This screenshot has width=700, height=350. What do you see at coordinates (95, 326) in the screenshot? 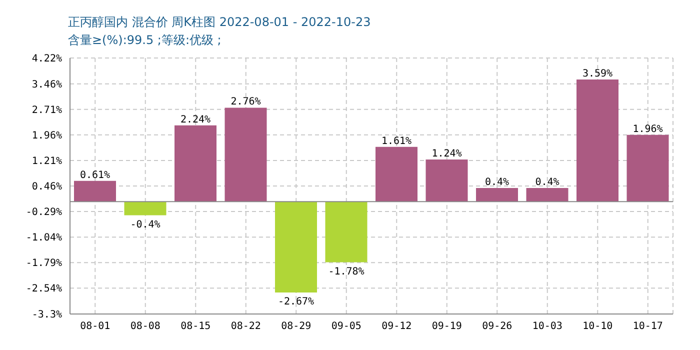
I see `x-tick-label: 08-01` at bounding box center [95, 326].